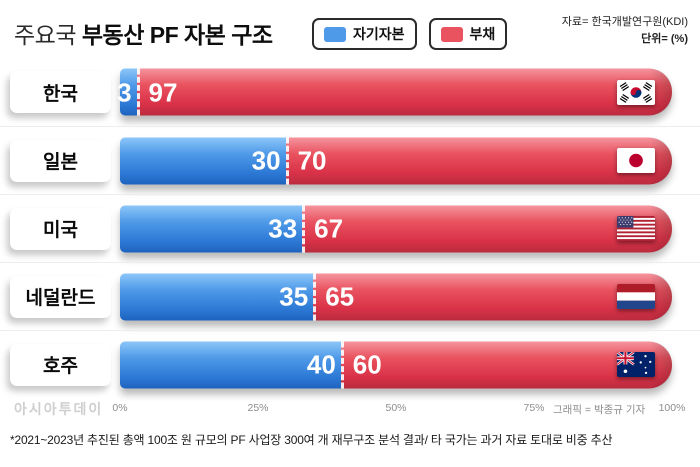  Describe the element at coordinates (60, 160) in the screenshot. I see `country-label: 일본` at that location.